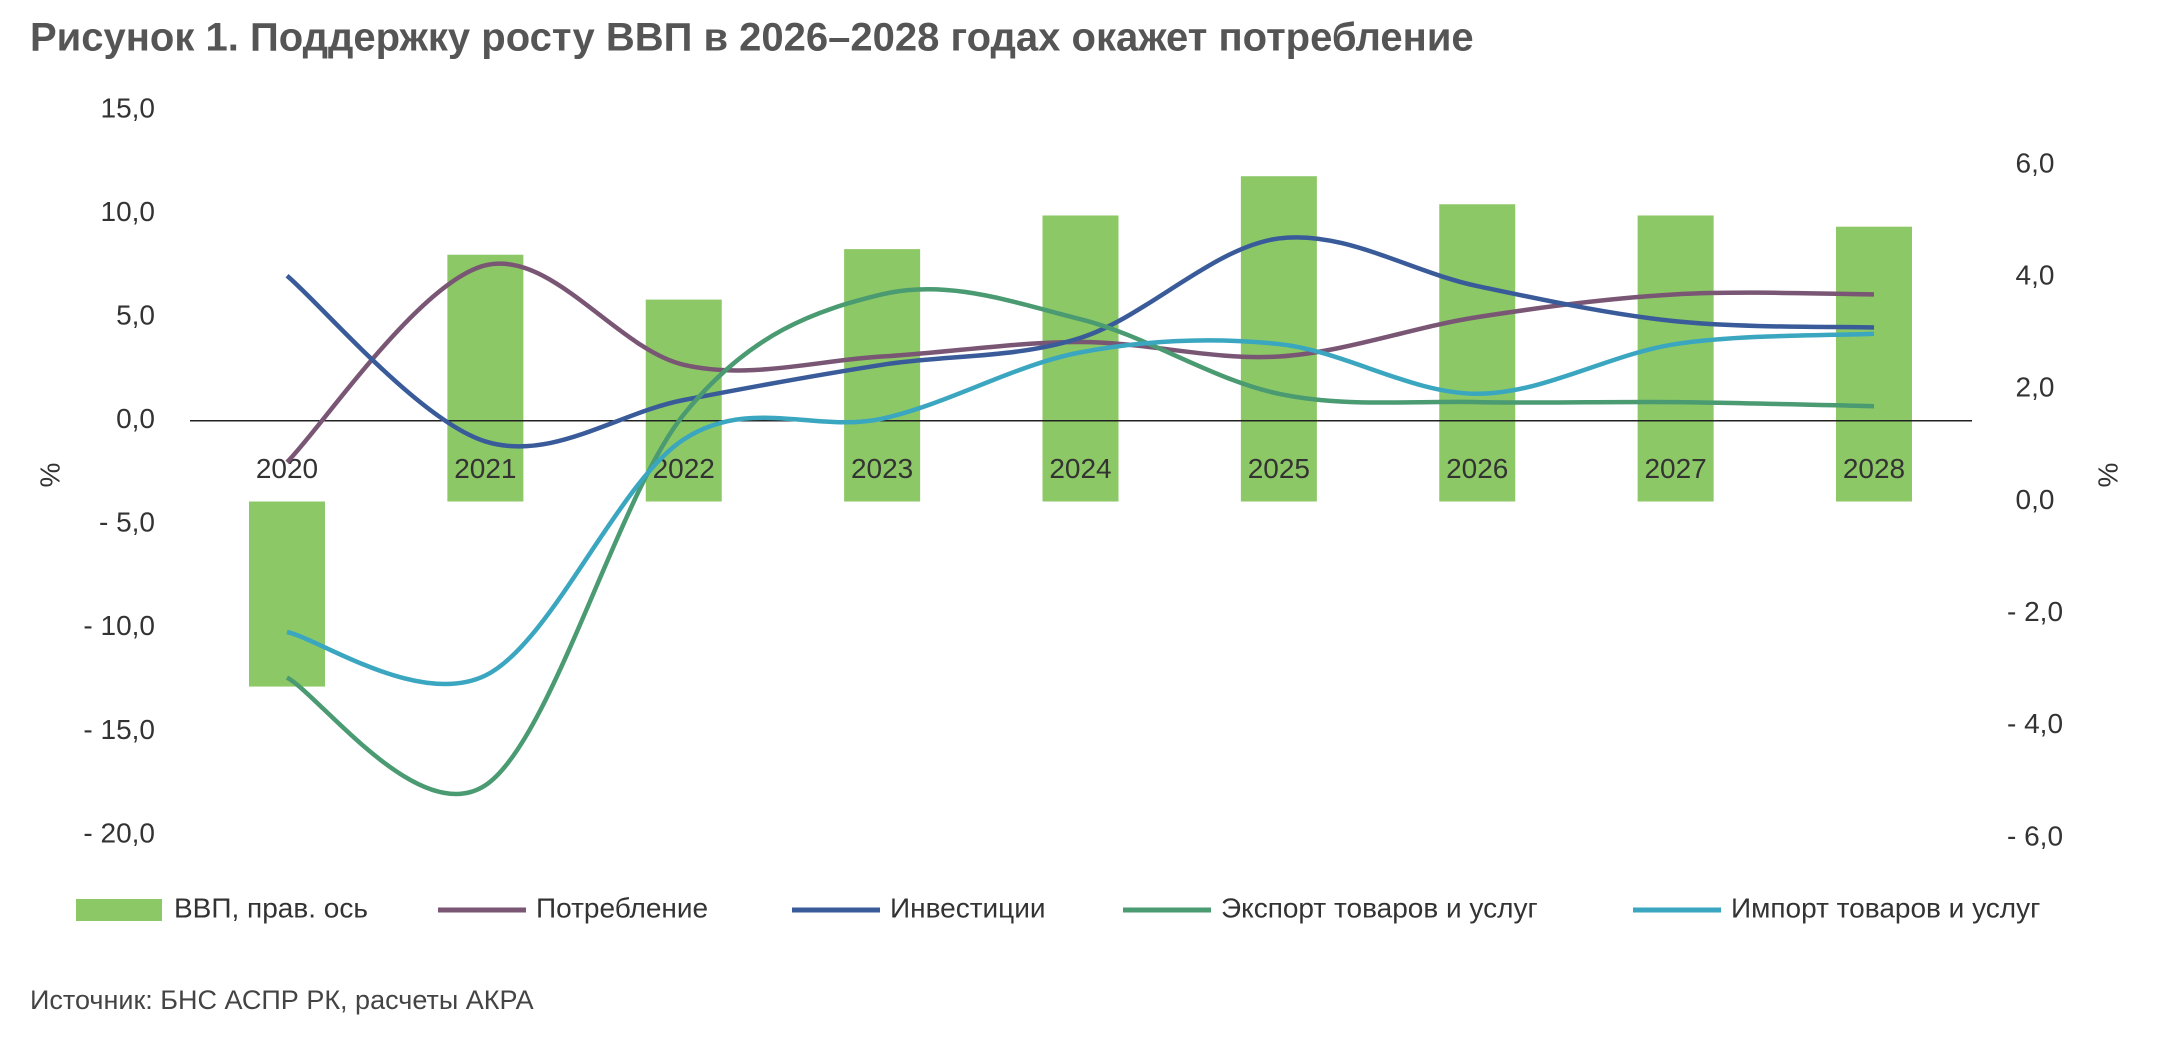  Describe the element at coordinates (1477, 468) in the screenshot. I see `x-tick-label: 2026` at that location.